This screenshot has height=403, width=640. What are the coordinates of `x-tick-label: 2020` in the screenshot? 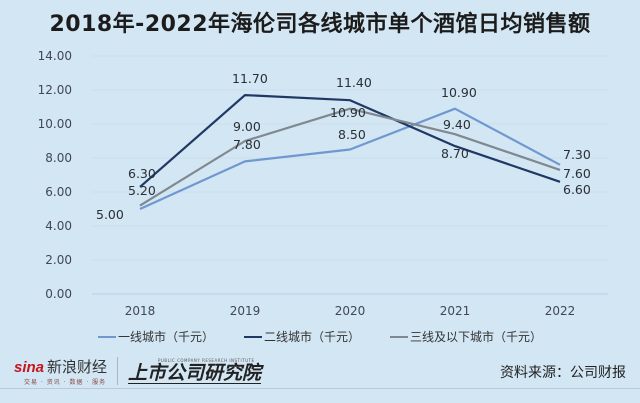 It's located at (350, 311).